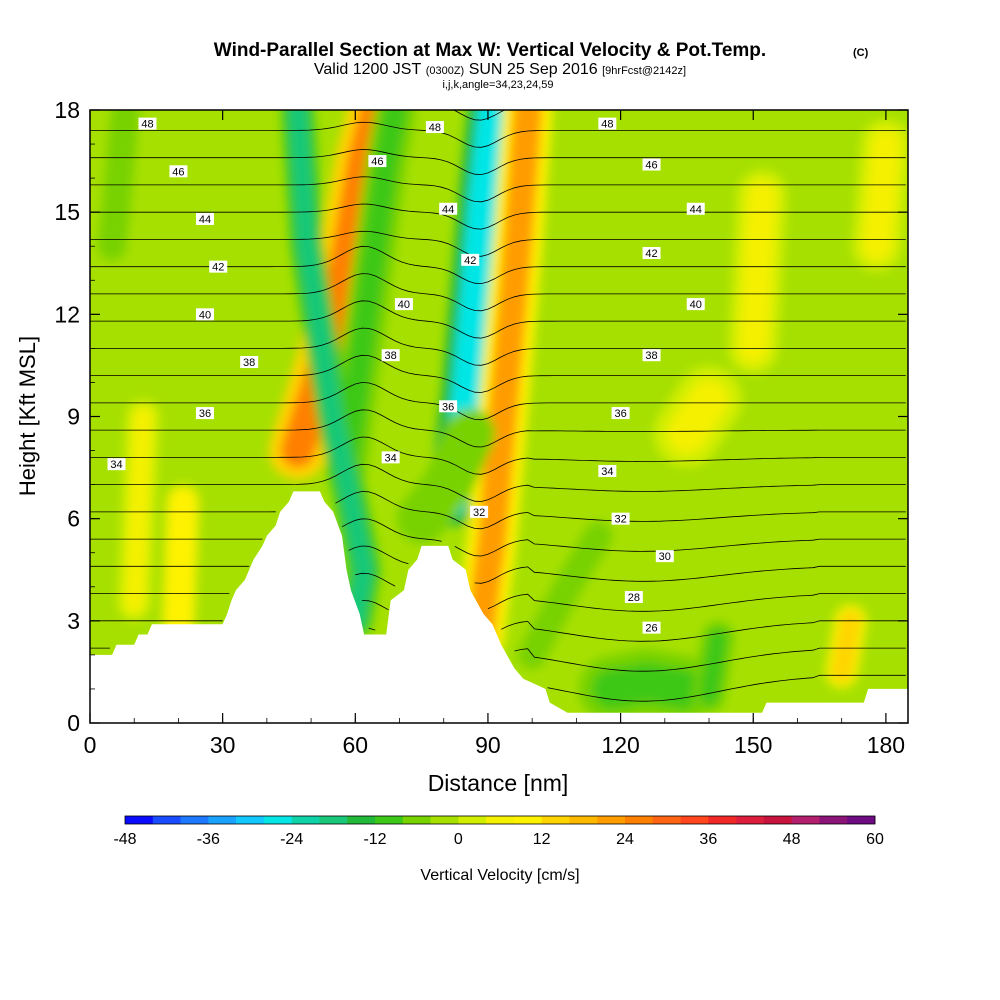 This screenshot has width=1000, height=1000. I want to click on colorbar-tick-label: -24, so click(291, 839).